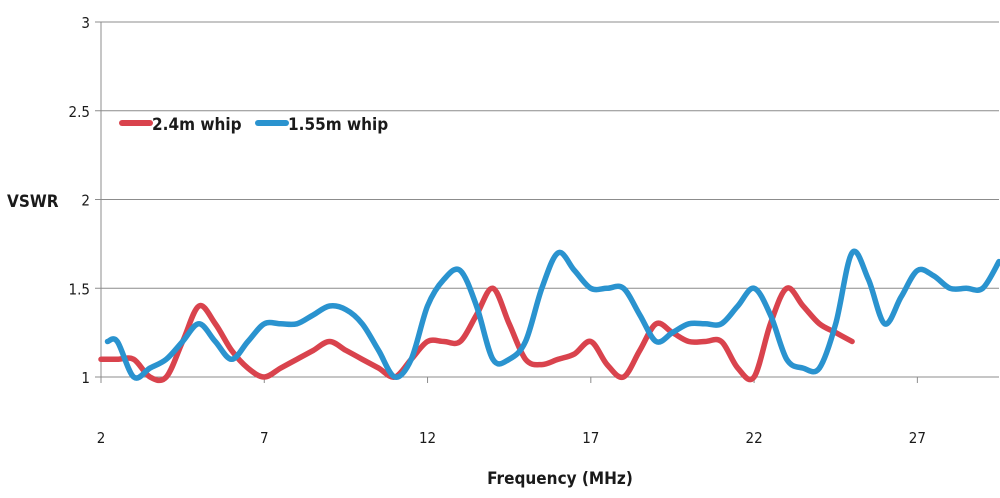 The width and height of the screenshot is (1000, 498). What do you see at coordinates (253, 125) in the screenshot?
I see `legend: 2.4m whip 1.55m whip` at bounding box center [253, 125].